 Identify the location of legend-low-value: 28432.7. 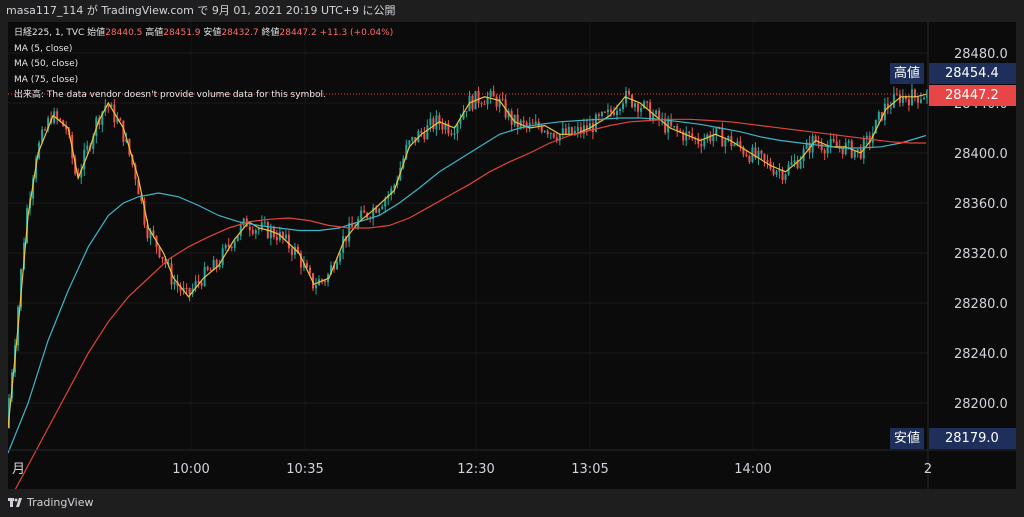
(240, 33).